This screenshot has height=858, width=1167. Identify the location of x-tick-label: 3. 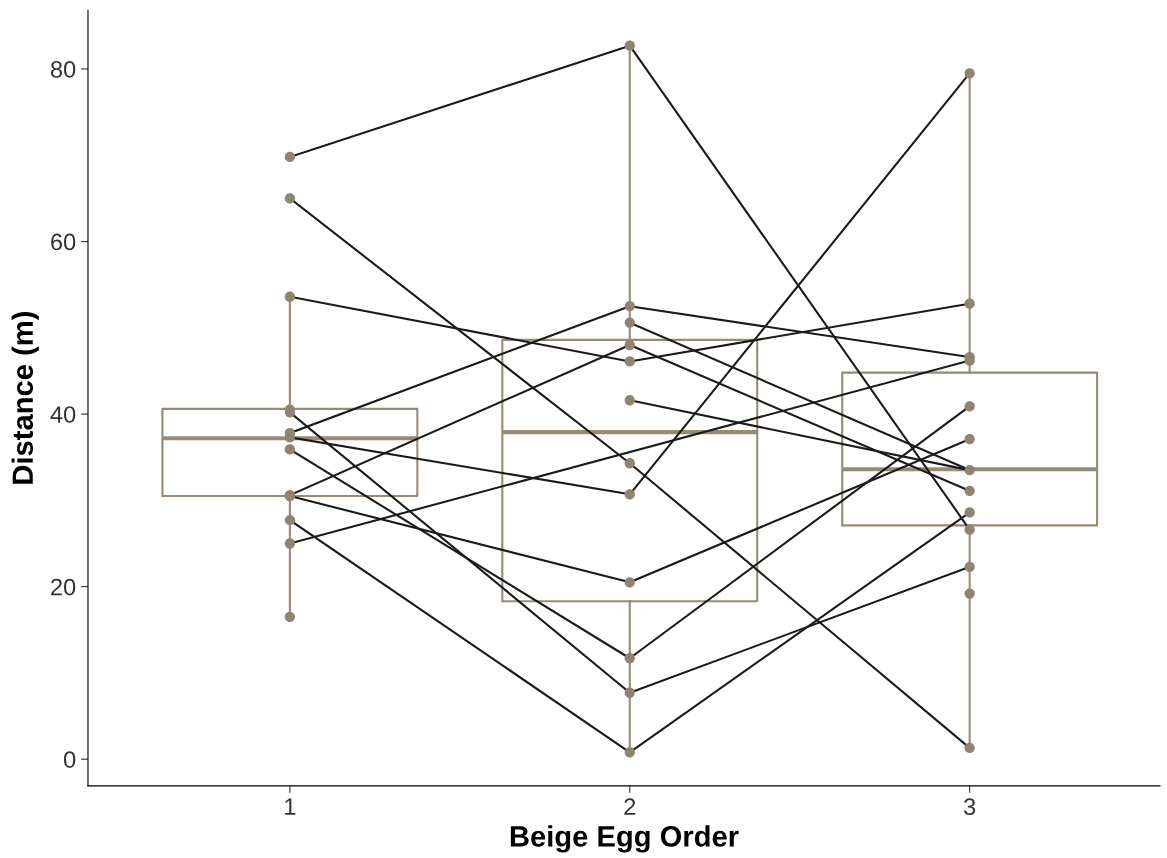
(970, 807).